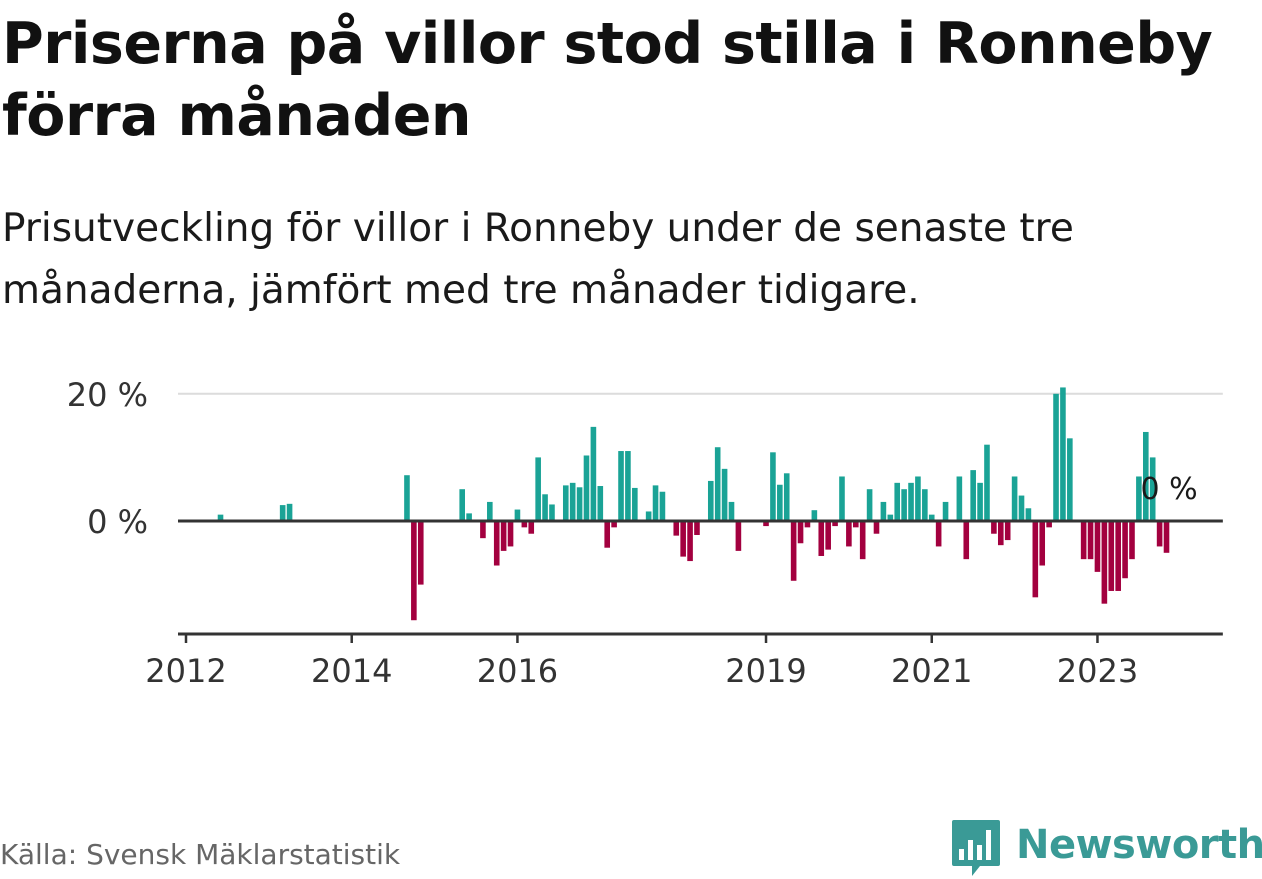 Image resolution: width=1262 pixels, height=879 pixels. I want to click on axes, so click(700, 581).